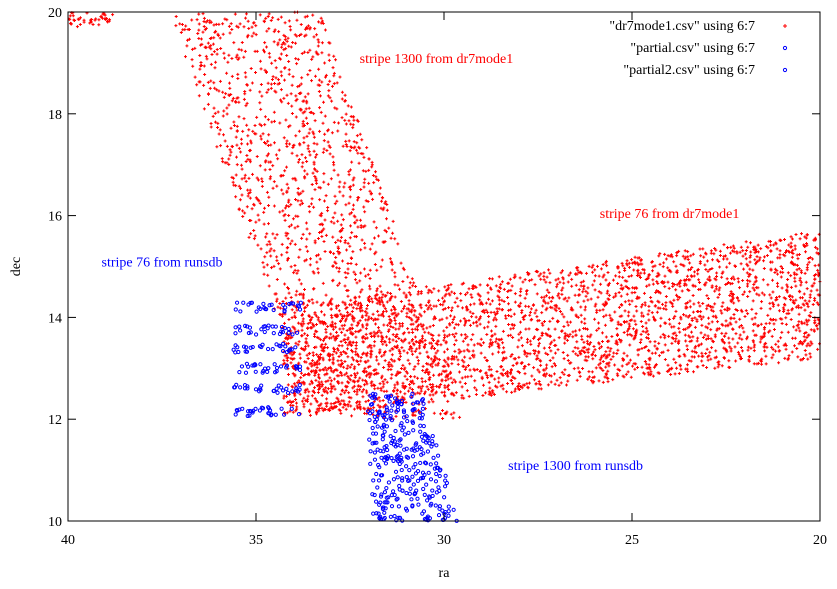  I want to click on y-tick-label: 12, so click(55, 420).